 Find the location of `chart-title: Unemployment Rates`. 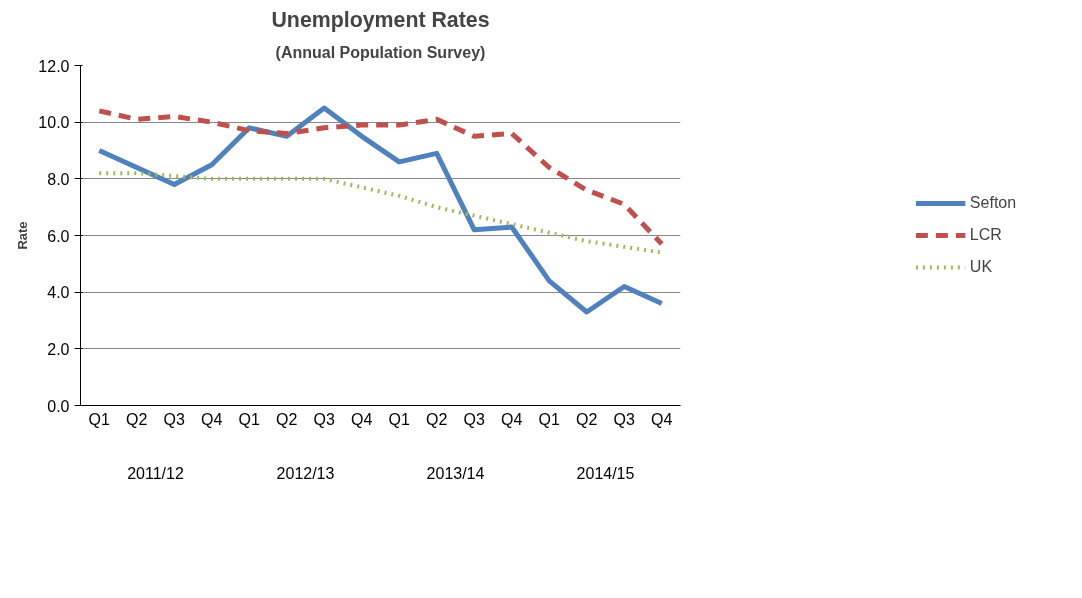

chart-title: Unemployment Rates is located at coordinates (380, 19).